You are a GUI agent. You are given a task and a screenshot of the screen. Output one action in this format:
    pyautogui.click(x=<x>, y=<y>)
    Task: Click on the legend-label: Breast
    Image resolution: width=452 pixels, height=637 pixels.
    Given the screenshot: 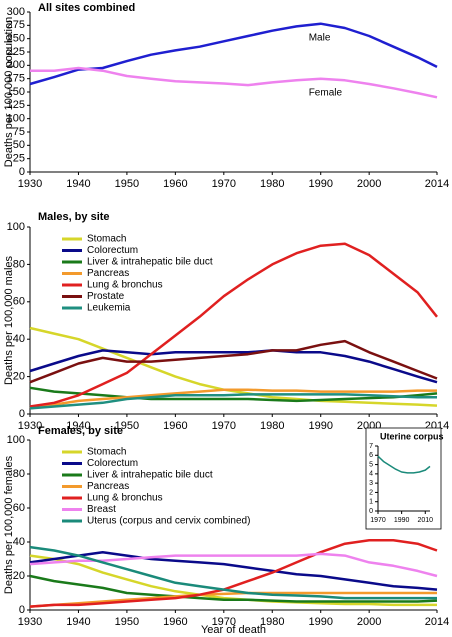 What is the action you would take?
    pyautogui.click(x=101, y=509)
    